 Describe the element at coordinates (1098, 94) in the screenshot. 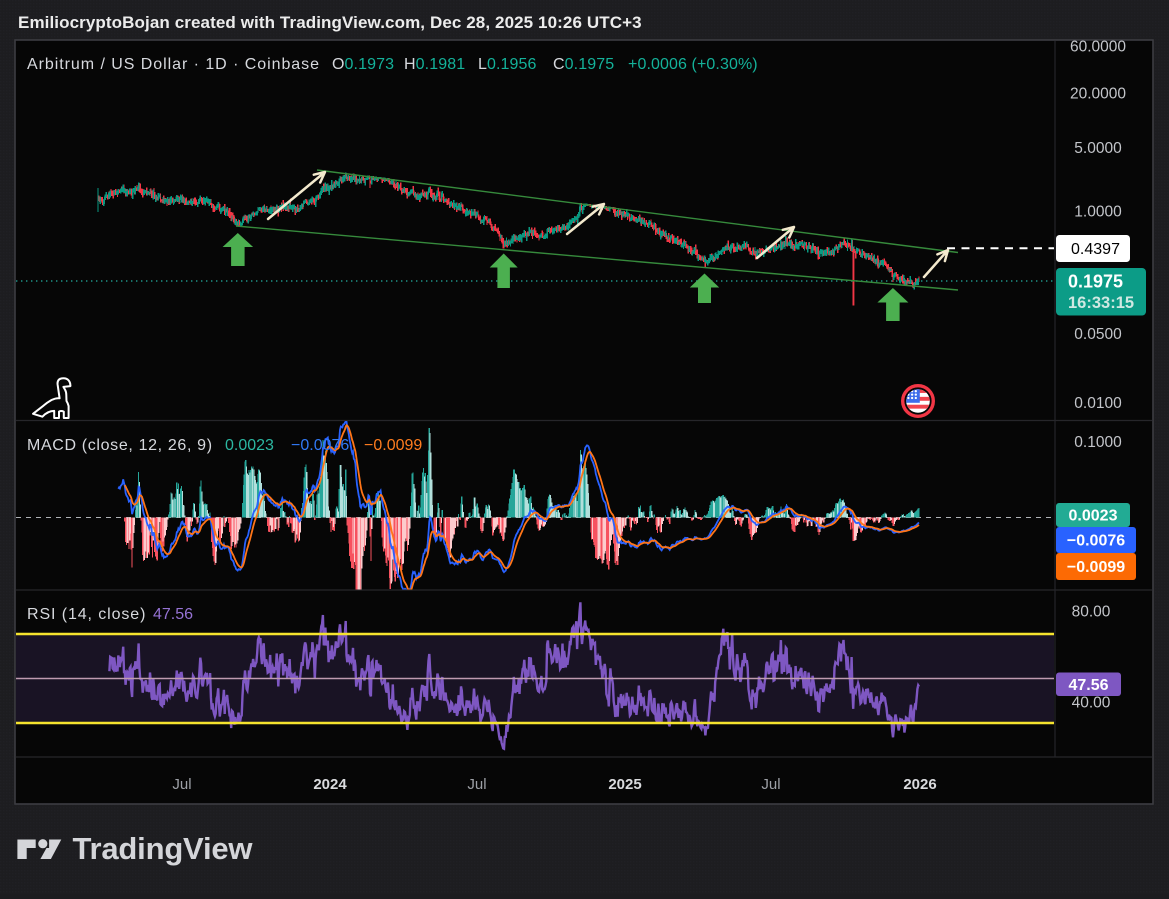

I see `svg-text: 20.0000` at that location.